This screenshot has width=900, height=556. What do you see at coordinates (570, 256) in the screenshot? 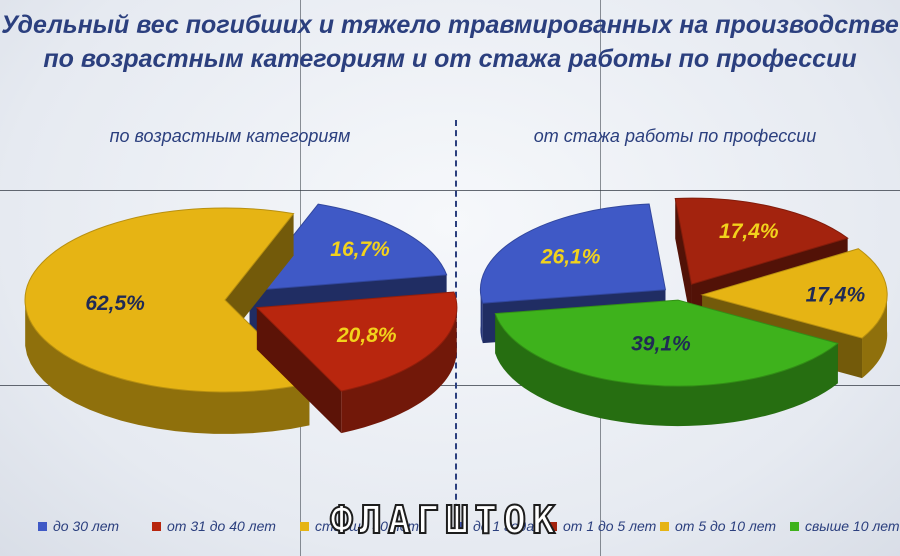
I see `data-label: 26,1%` at bounding box center [570, 256].